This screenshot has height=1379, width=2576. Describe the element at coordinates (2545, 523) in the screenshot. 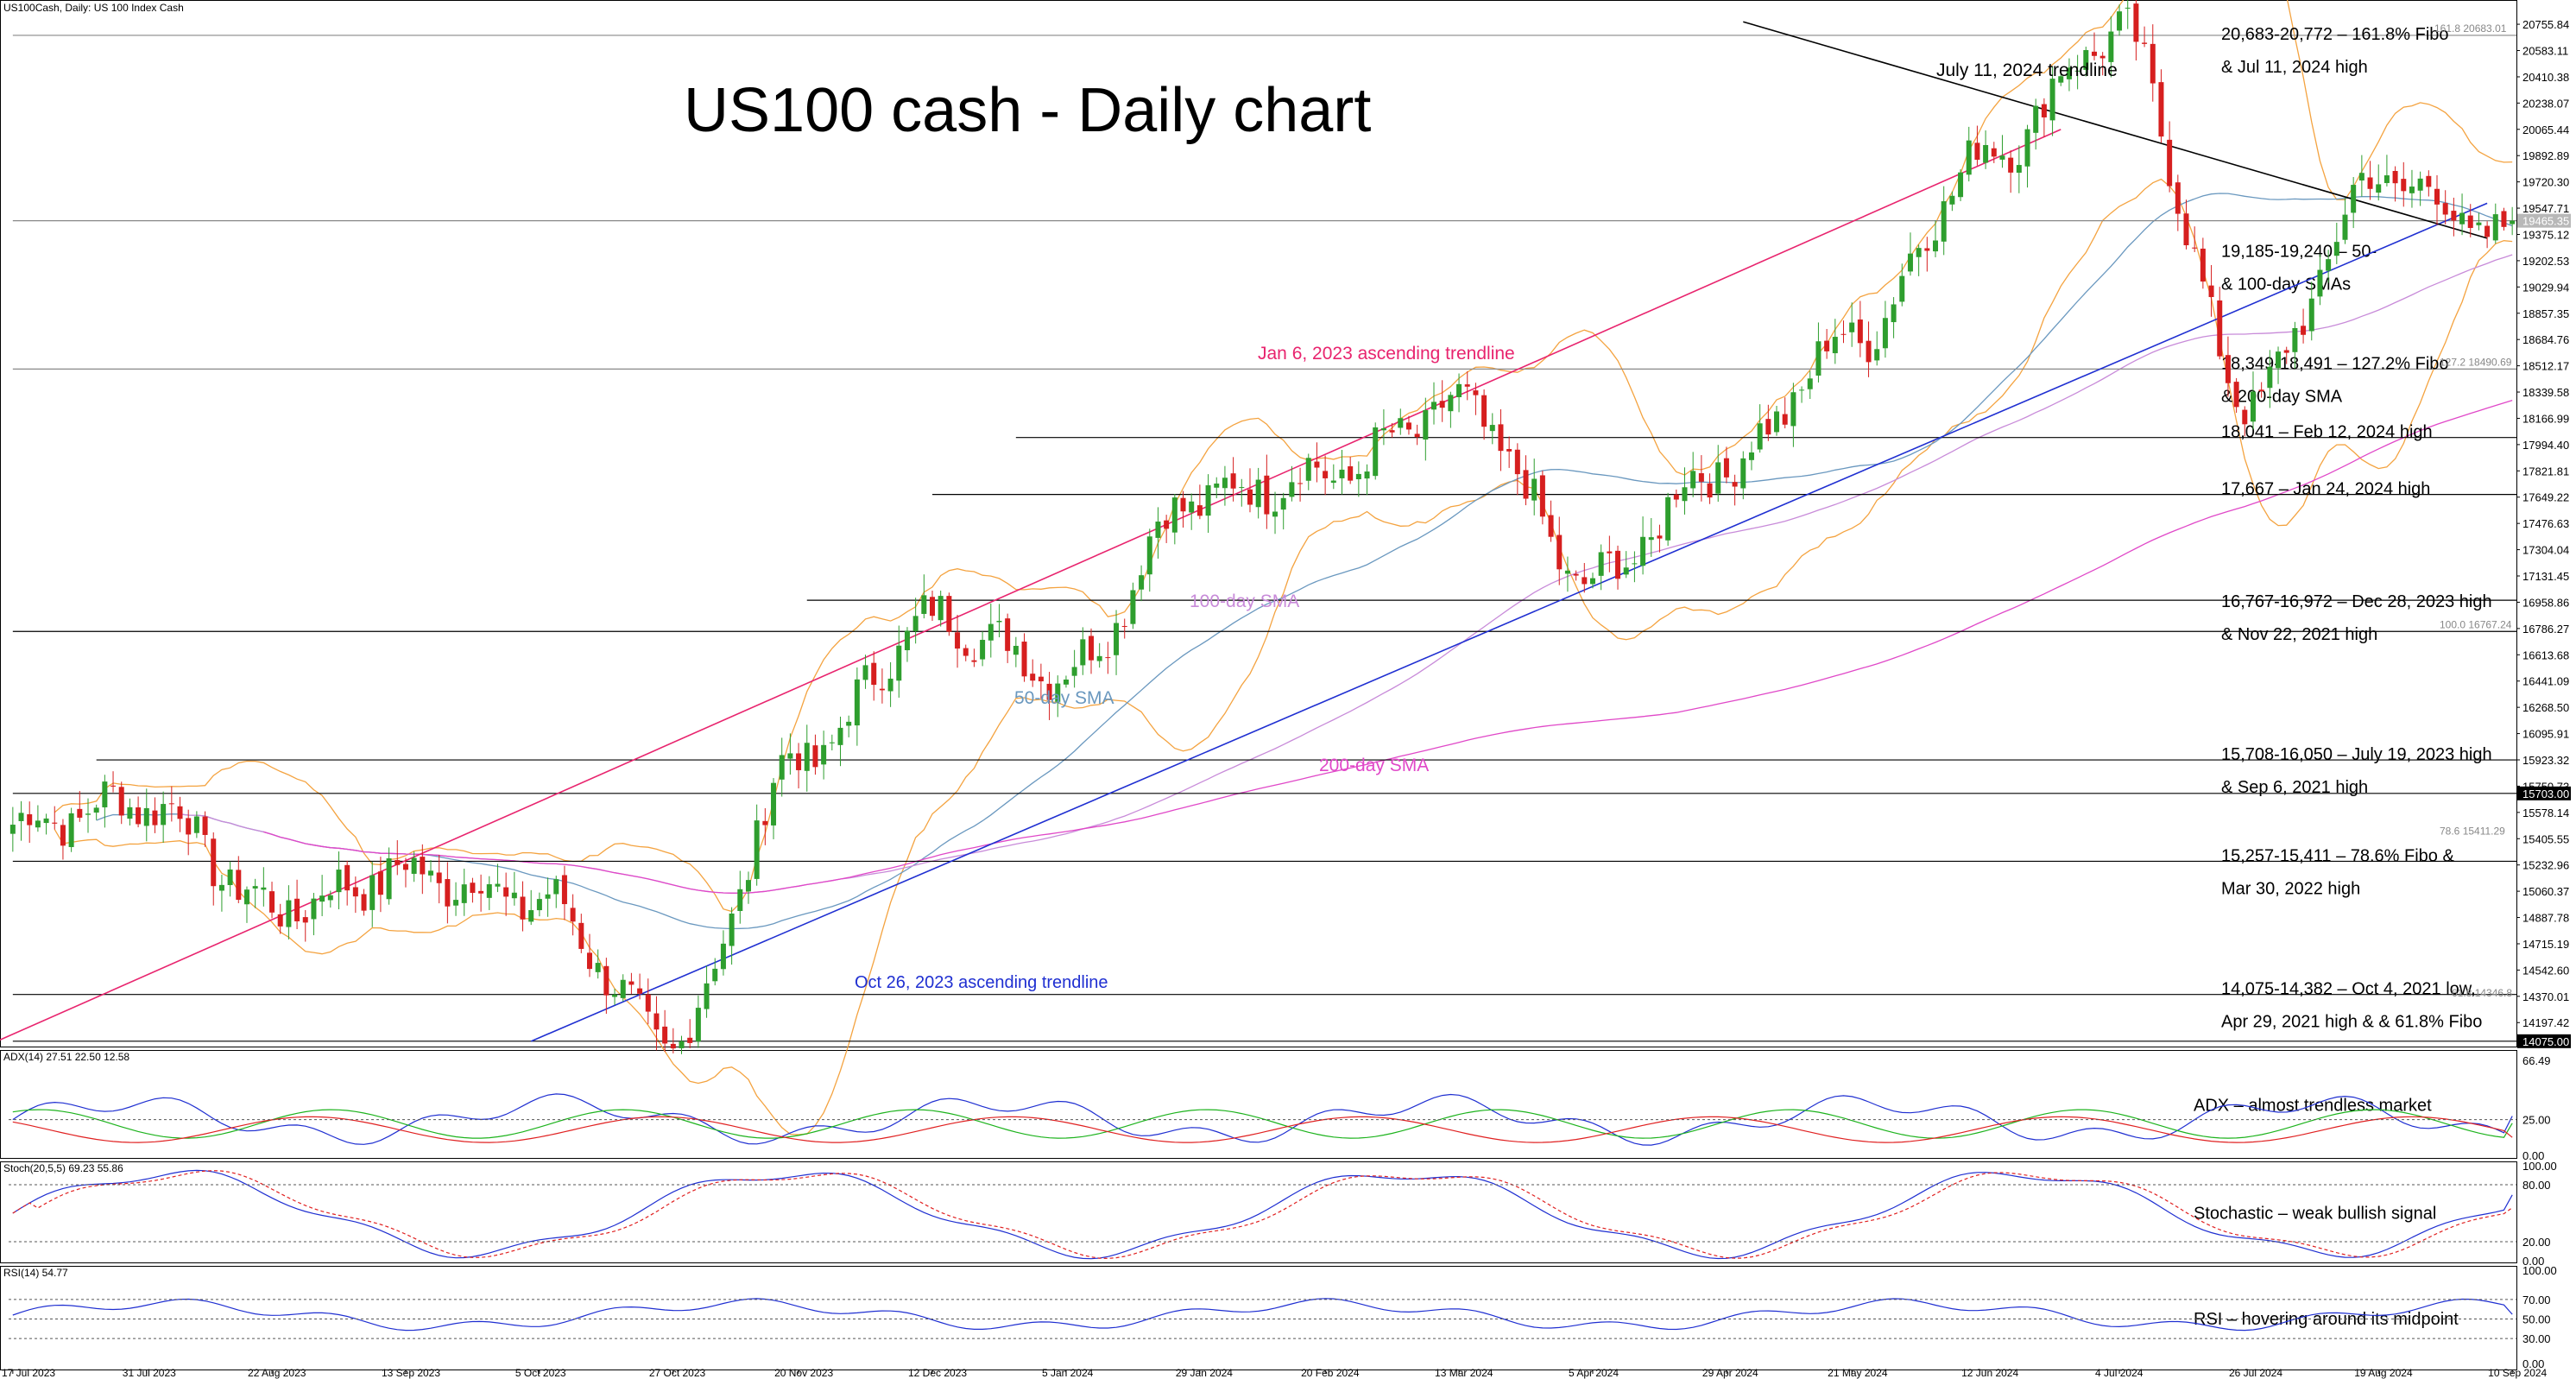

I see `axis-tick-label: 17476.63` at that location.